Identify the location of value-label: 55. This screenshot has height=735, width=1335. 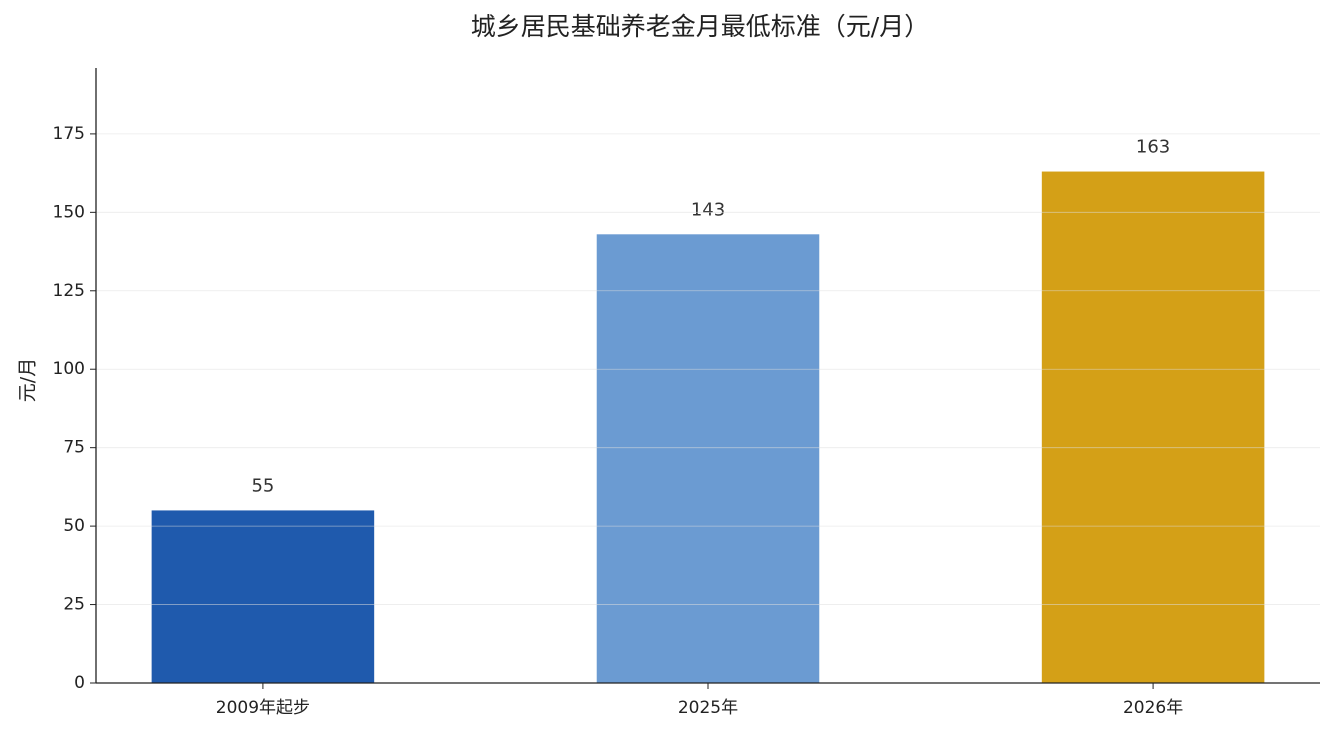
(262, 485).